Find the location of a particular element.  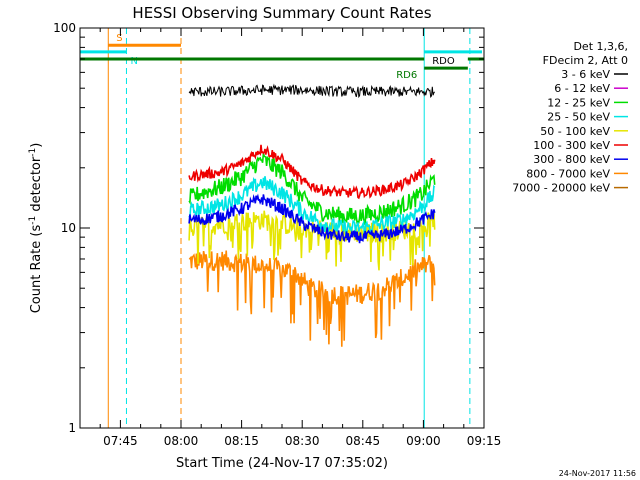

series-line-300-800kev is located at coordinates (312, 218).